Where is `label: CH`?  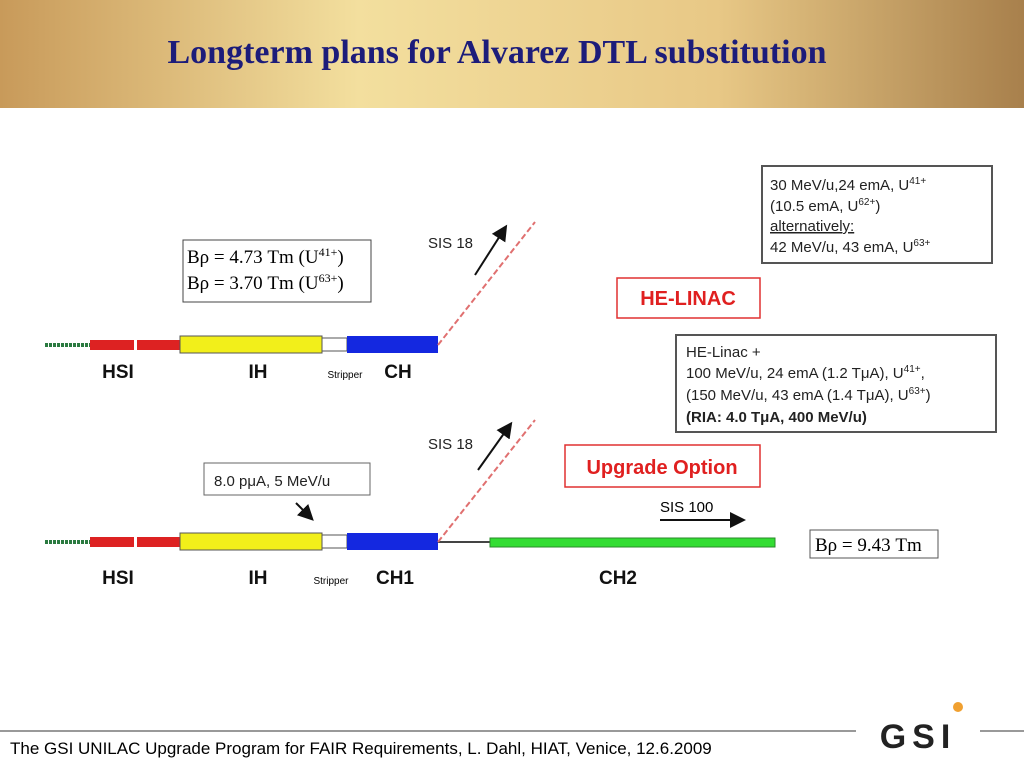 label: CH is located at coordinates (397, 372).